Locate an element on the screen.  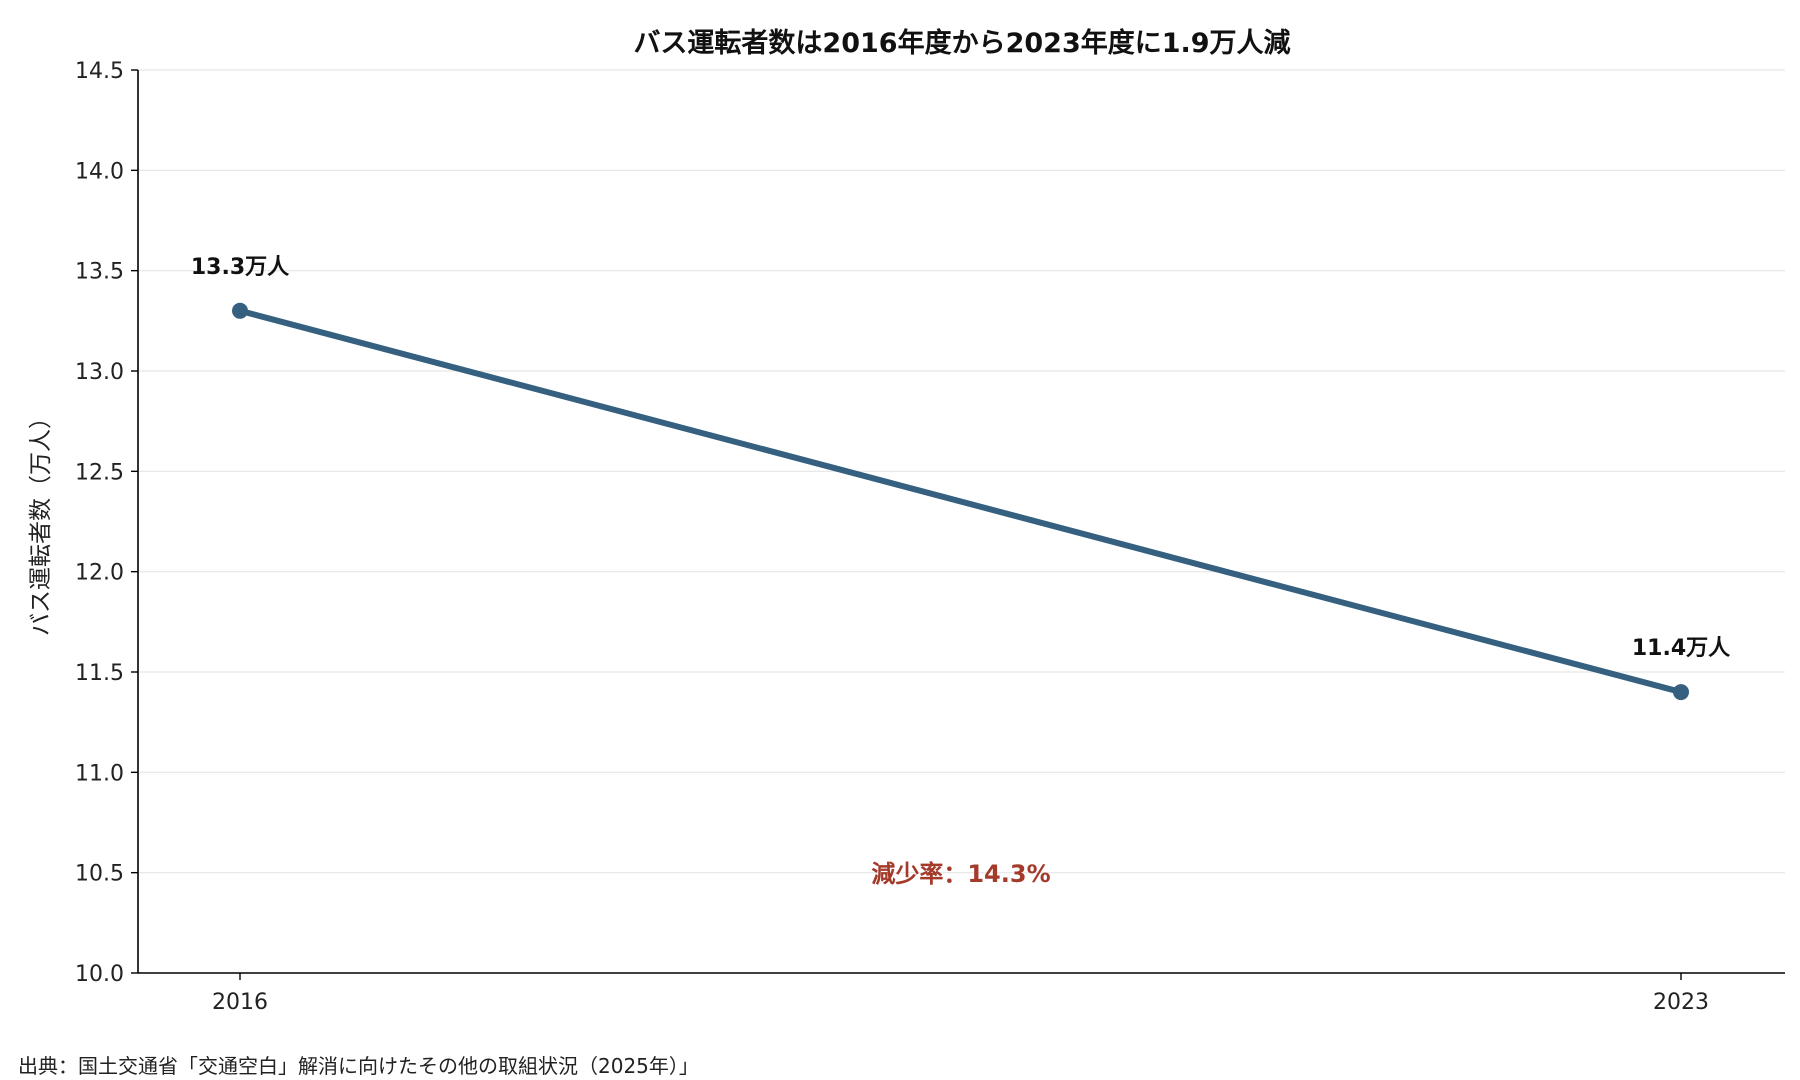
chart-title: バス運転者数は2016年度から2023年度に1.9万人減 is located at coordinates (961, 43).